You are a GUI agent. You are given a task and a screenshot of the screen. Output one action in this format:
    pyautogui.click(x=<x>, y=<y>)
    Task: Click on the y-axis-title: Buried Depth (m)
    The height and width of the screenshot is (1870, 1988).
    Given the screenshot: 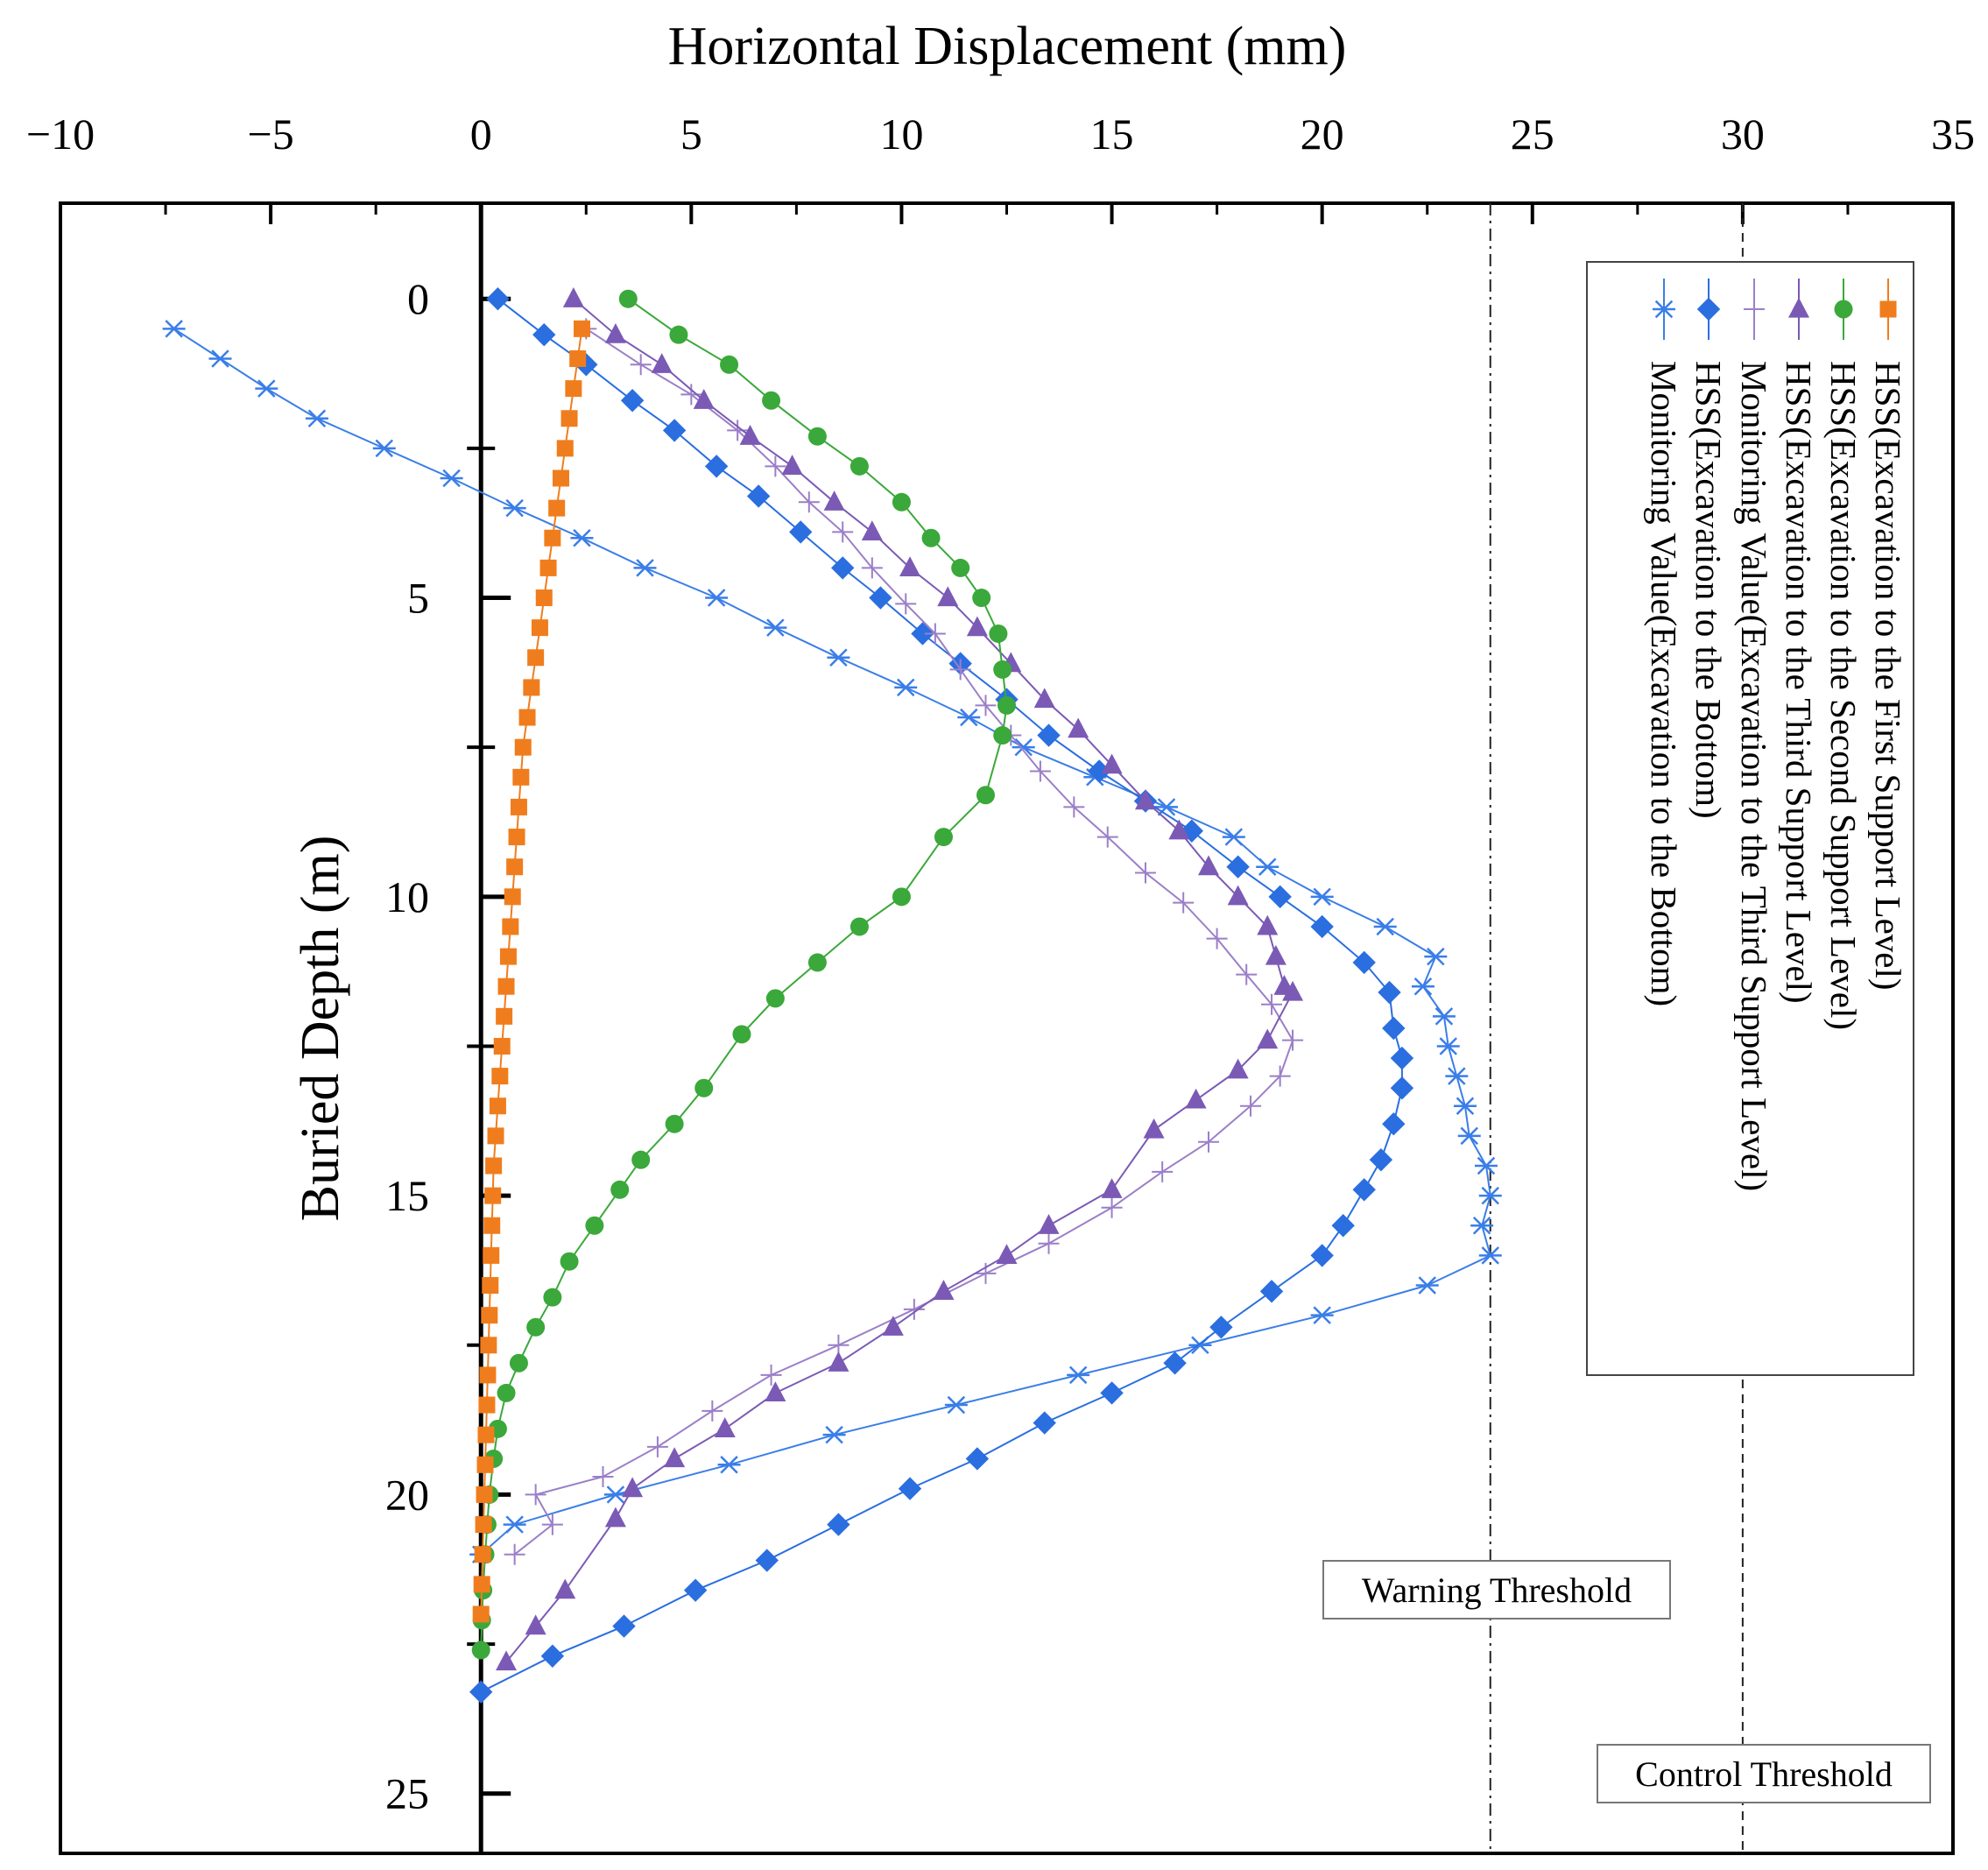 What is the action you would take?
    pyautogui.click(x=320, y=1029)
    